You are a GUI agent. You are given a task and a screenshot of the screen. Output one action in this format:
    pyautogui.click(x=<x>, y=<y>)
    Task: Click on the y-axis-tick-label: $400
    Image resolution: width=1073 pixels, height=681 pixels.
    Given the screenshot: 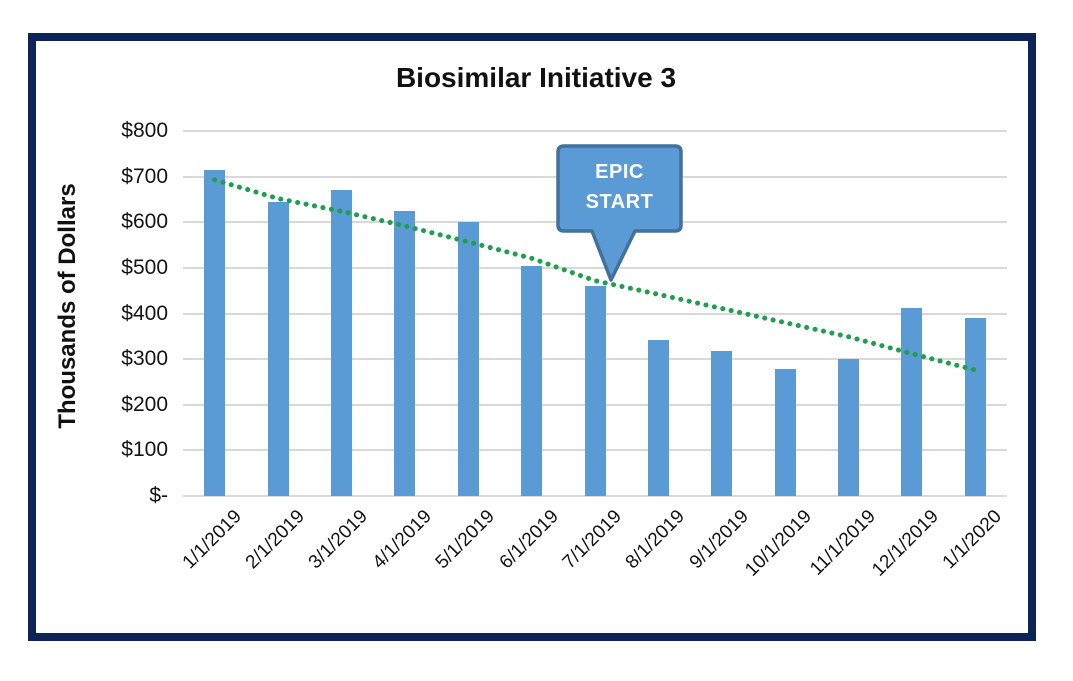 What is the action you would take?
    pyautogui.click(x=144, y=313)
    